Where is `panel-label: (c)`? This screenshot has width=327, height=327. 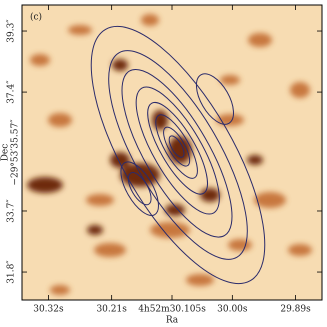
panel-label: (c) is located at coordinates (36, 17).